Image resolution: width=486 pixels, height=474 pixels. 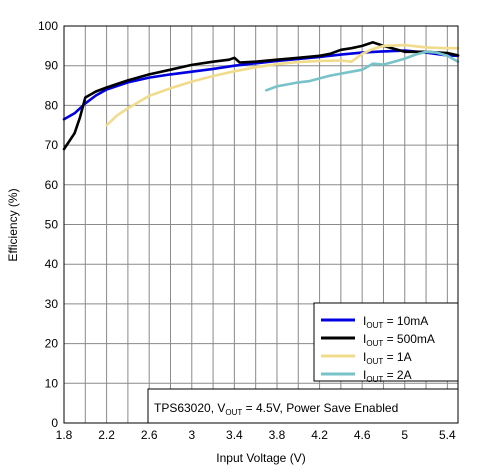 What do you see at coordinates (399, 340) in the screenshot?
I see `legend-label: IOUT = 500mA` at bounding box center [399, 340].